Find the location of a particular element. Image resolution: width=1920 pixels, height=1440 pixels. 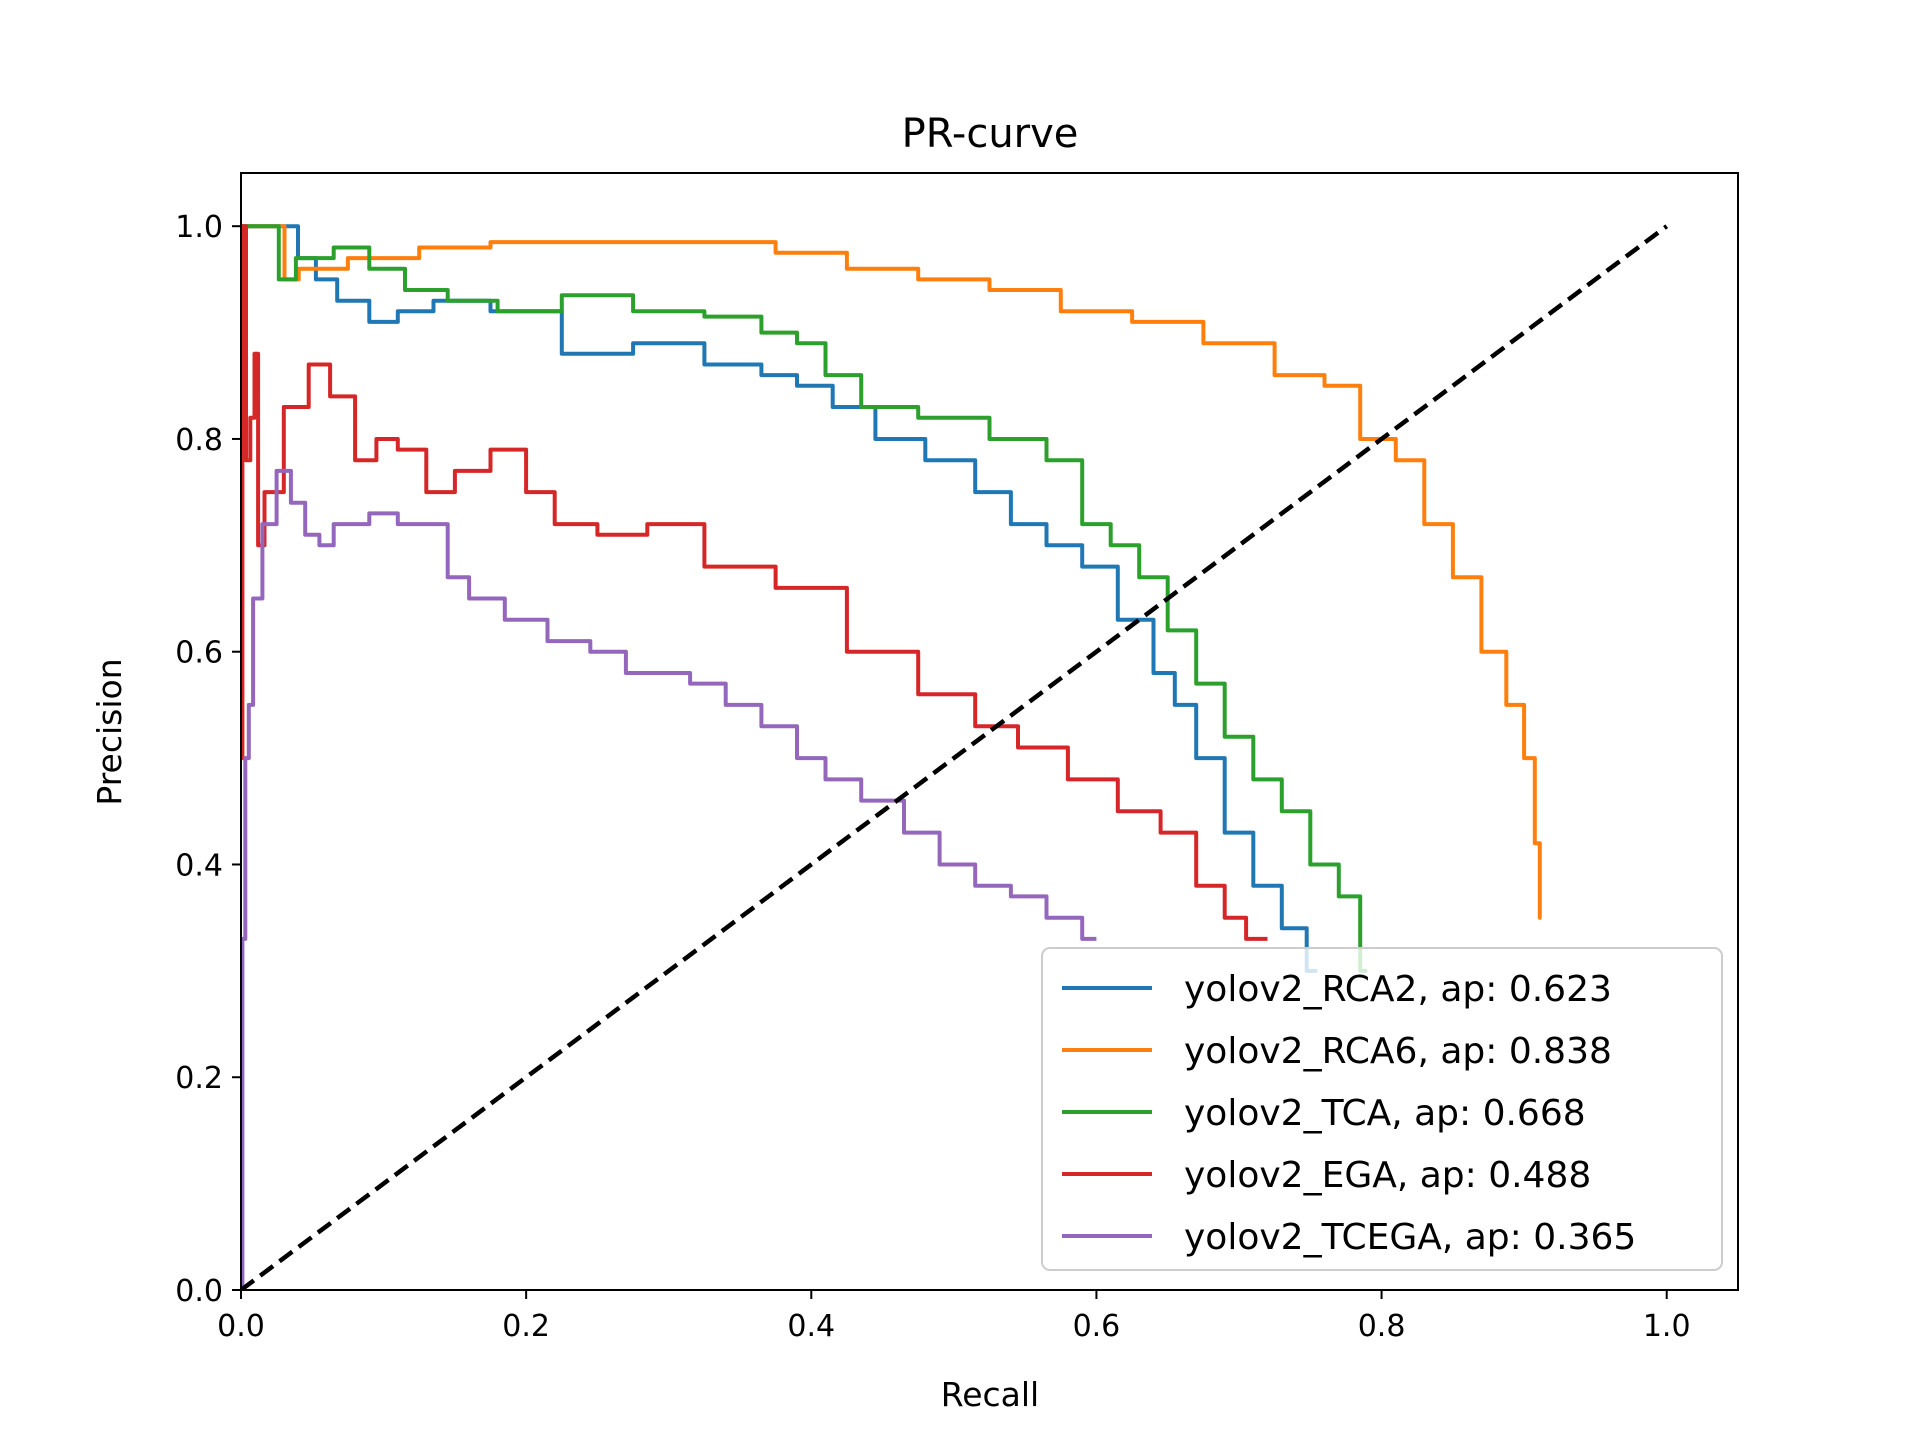

x-tick-label: 1.0 is located at coordinates (1667, 1326).